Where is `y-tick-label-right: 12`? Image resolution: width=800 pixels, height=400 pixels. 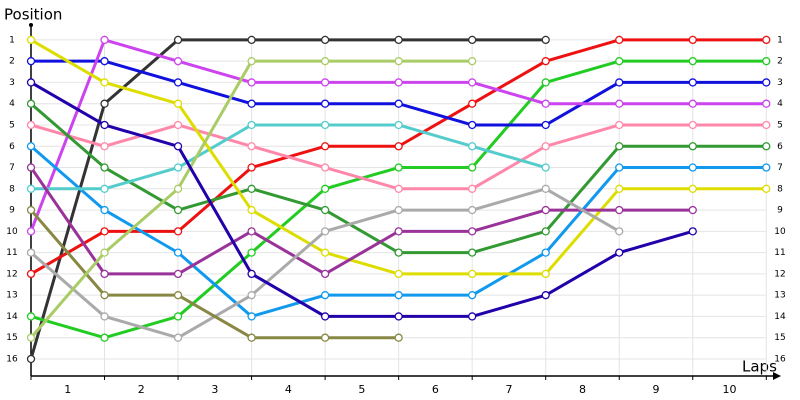
y-tick-label-right: 12 is located at coordinates (779, 274).